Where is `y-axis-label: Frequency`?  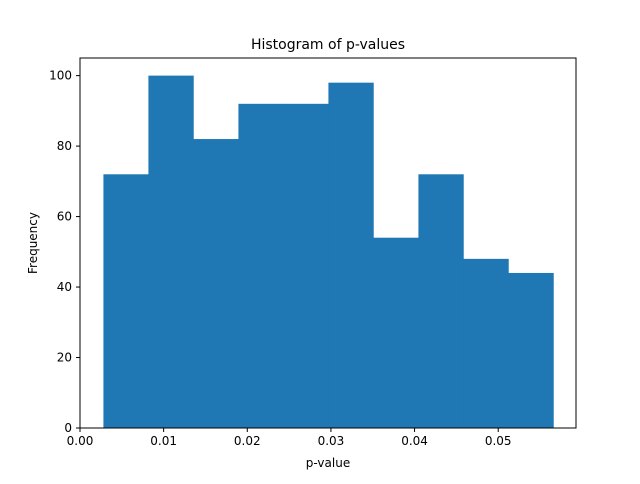 y-axis-label: Frequency is located at coordinates (33, 243).